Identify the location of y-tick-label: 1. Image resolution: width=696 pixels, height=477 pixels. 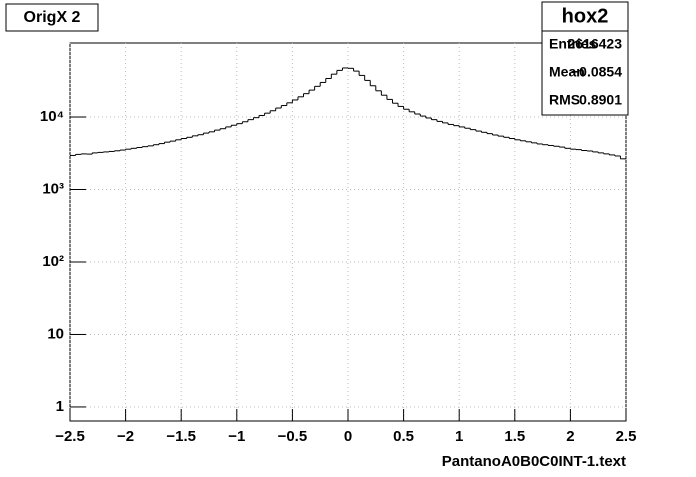
(60, 406).